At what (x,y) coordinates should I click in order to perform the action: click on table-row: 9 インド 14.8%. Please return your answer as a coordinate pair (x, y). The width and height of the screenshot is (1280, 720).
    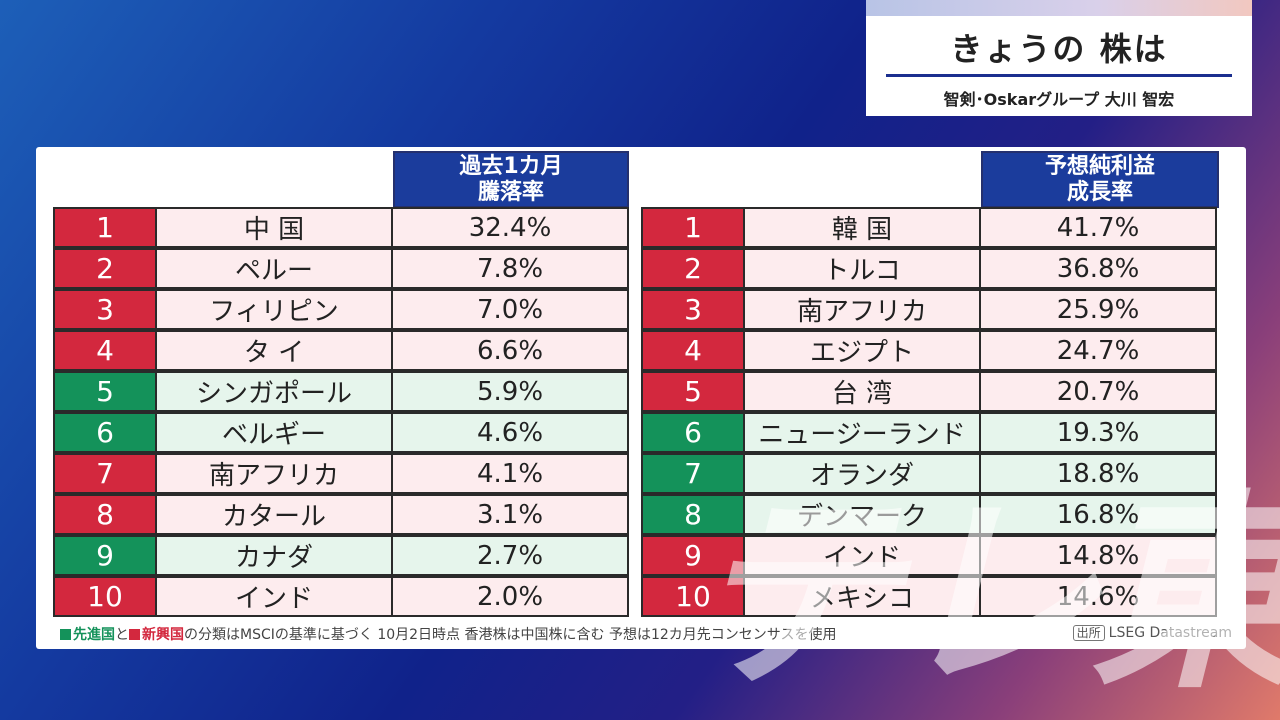
    Looking at the image, I should click on (929, 555).